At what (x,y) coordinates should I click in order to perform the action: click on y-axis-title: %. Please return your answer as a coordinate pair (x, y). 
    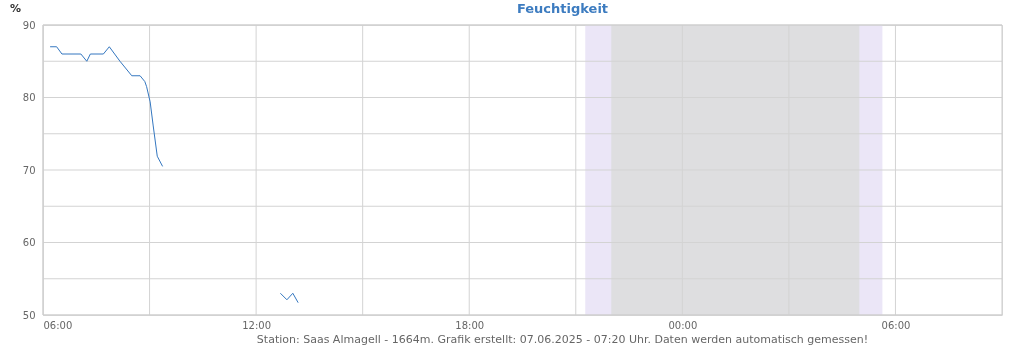
    Looking at the image, I should click on (16, 8).